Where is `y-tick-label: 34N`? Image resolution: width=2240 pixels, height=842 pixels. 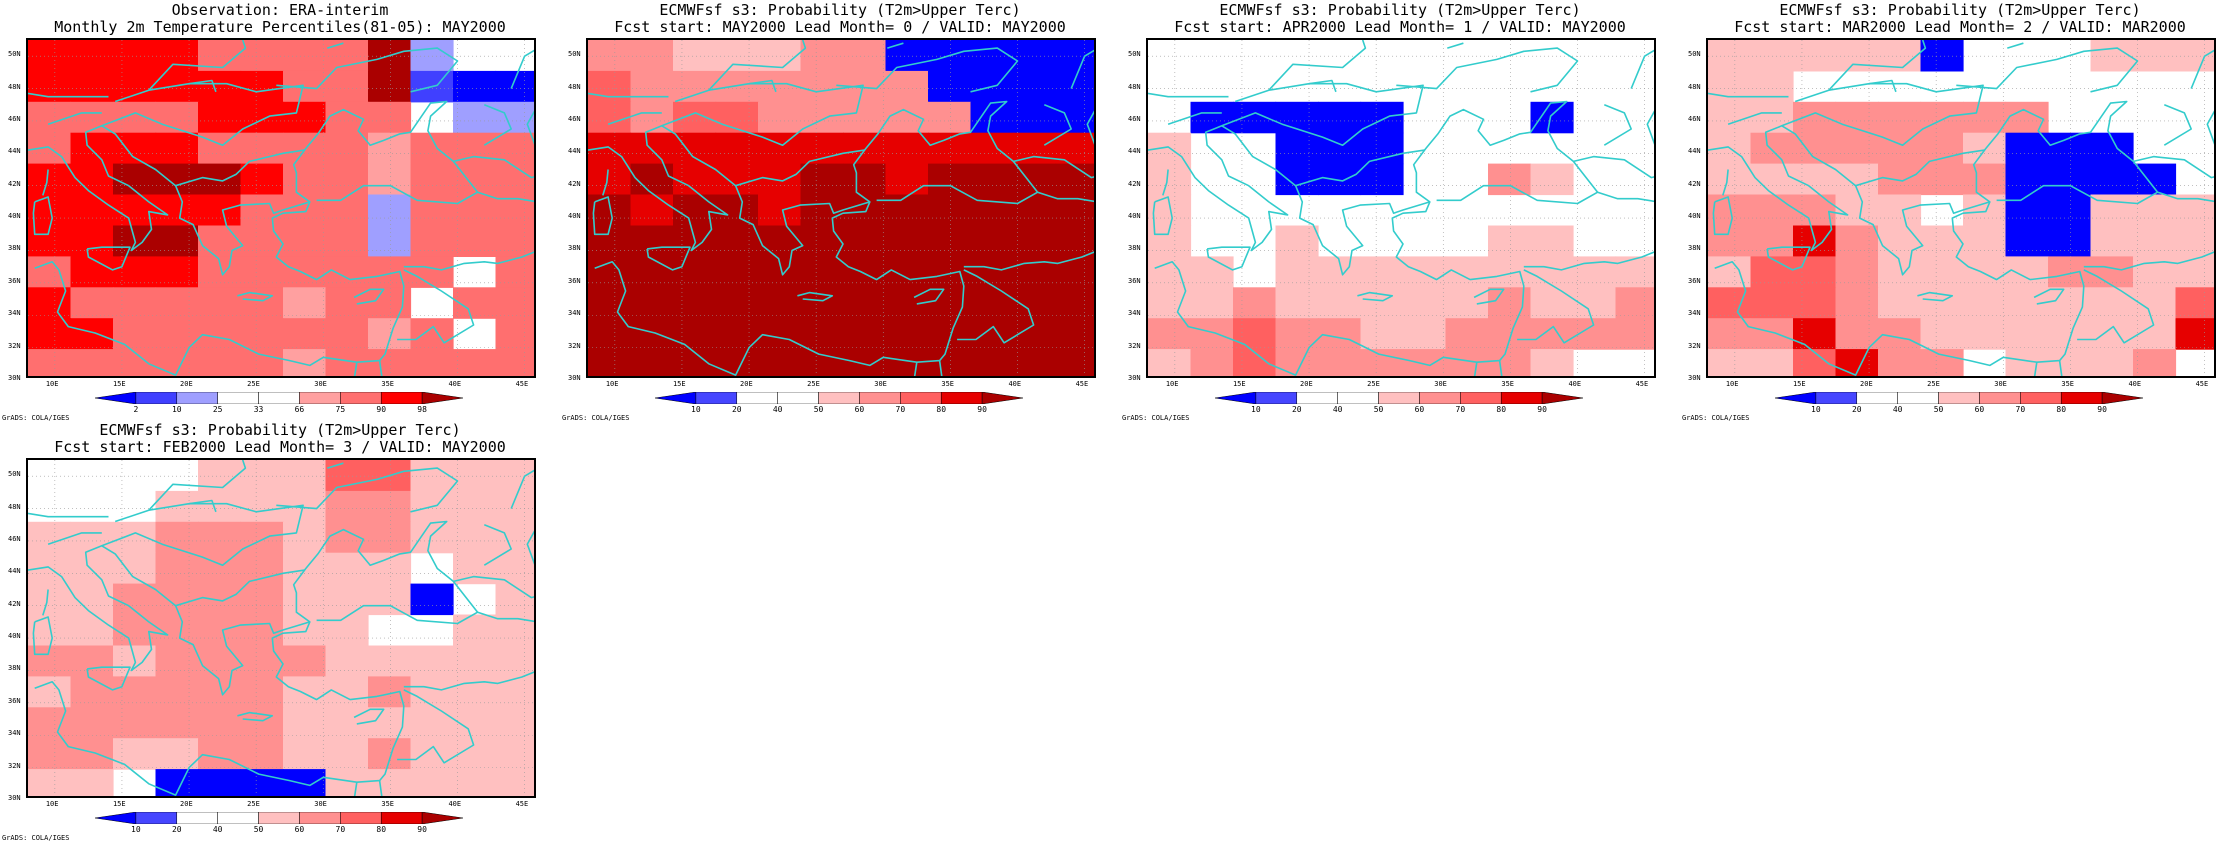
y-tick-label: 34N is located at coordinates (14, 313).